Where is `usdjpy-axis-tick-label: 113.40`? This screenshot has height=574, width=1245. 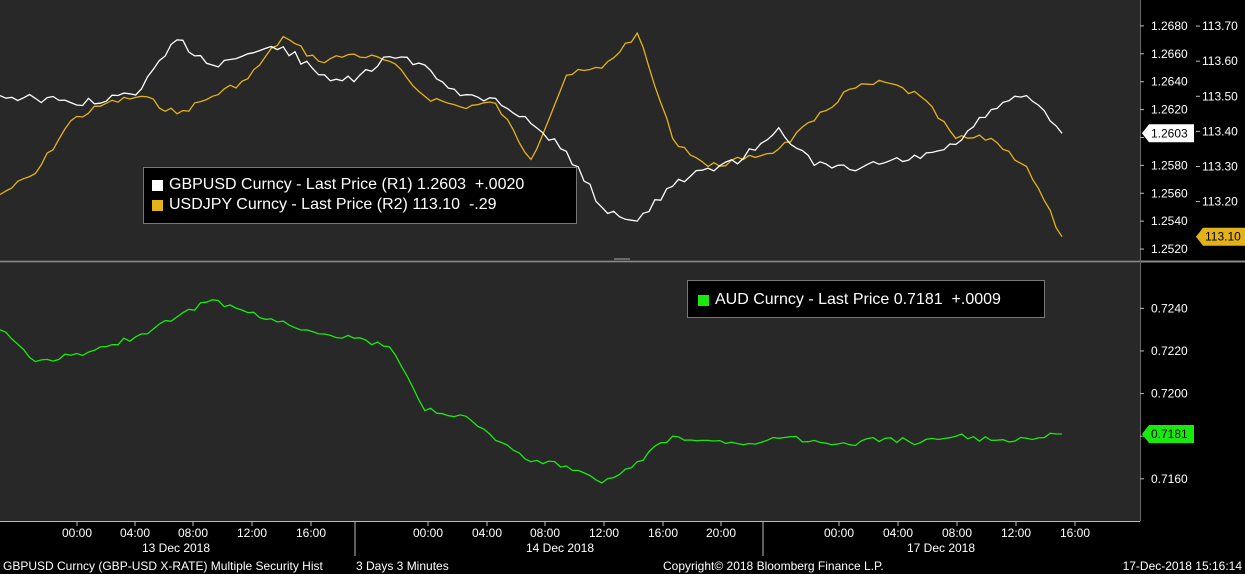
usdjpy-axis-tick-label: 113.40 is located at coordinates (1220, 131).